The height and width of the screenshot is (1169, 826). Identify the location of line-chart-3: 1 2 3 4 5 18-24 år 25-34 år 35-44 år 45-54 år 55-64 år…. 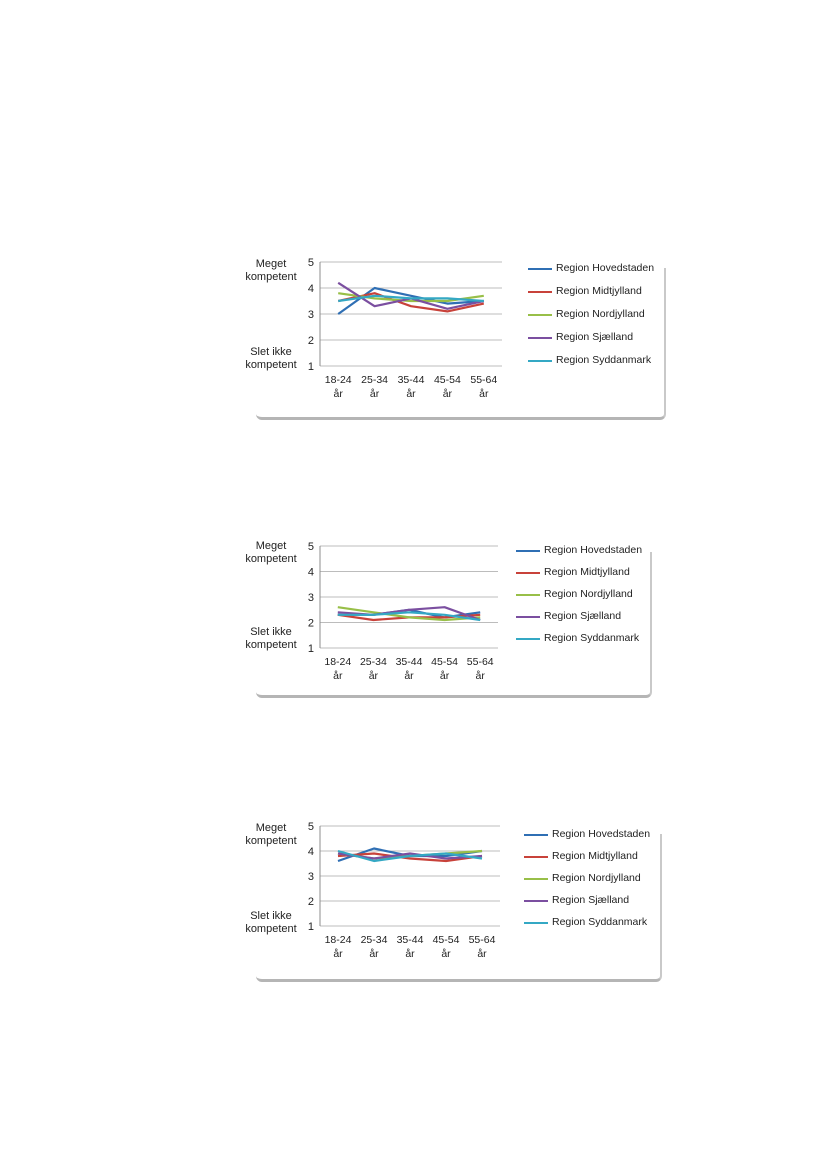
(451, 900).